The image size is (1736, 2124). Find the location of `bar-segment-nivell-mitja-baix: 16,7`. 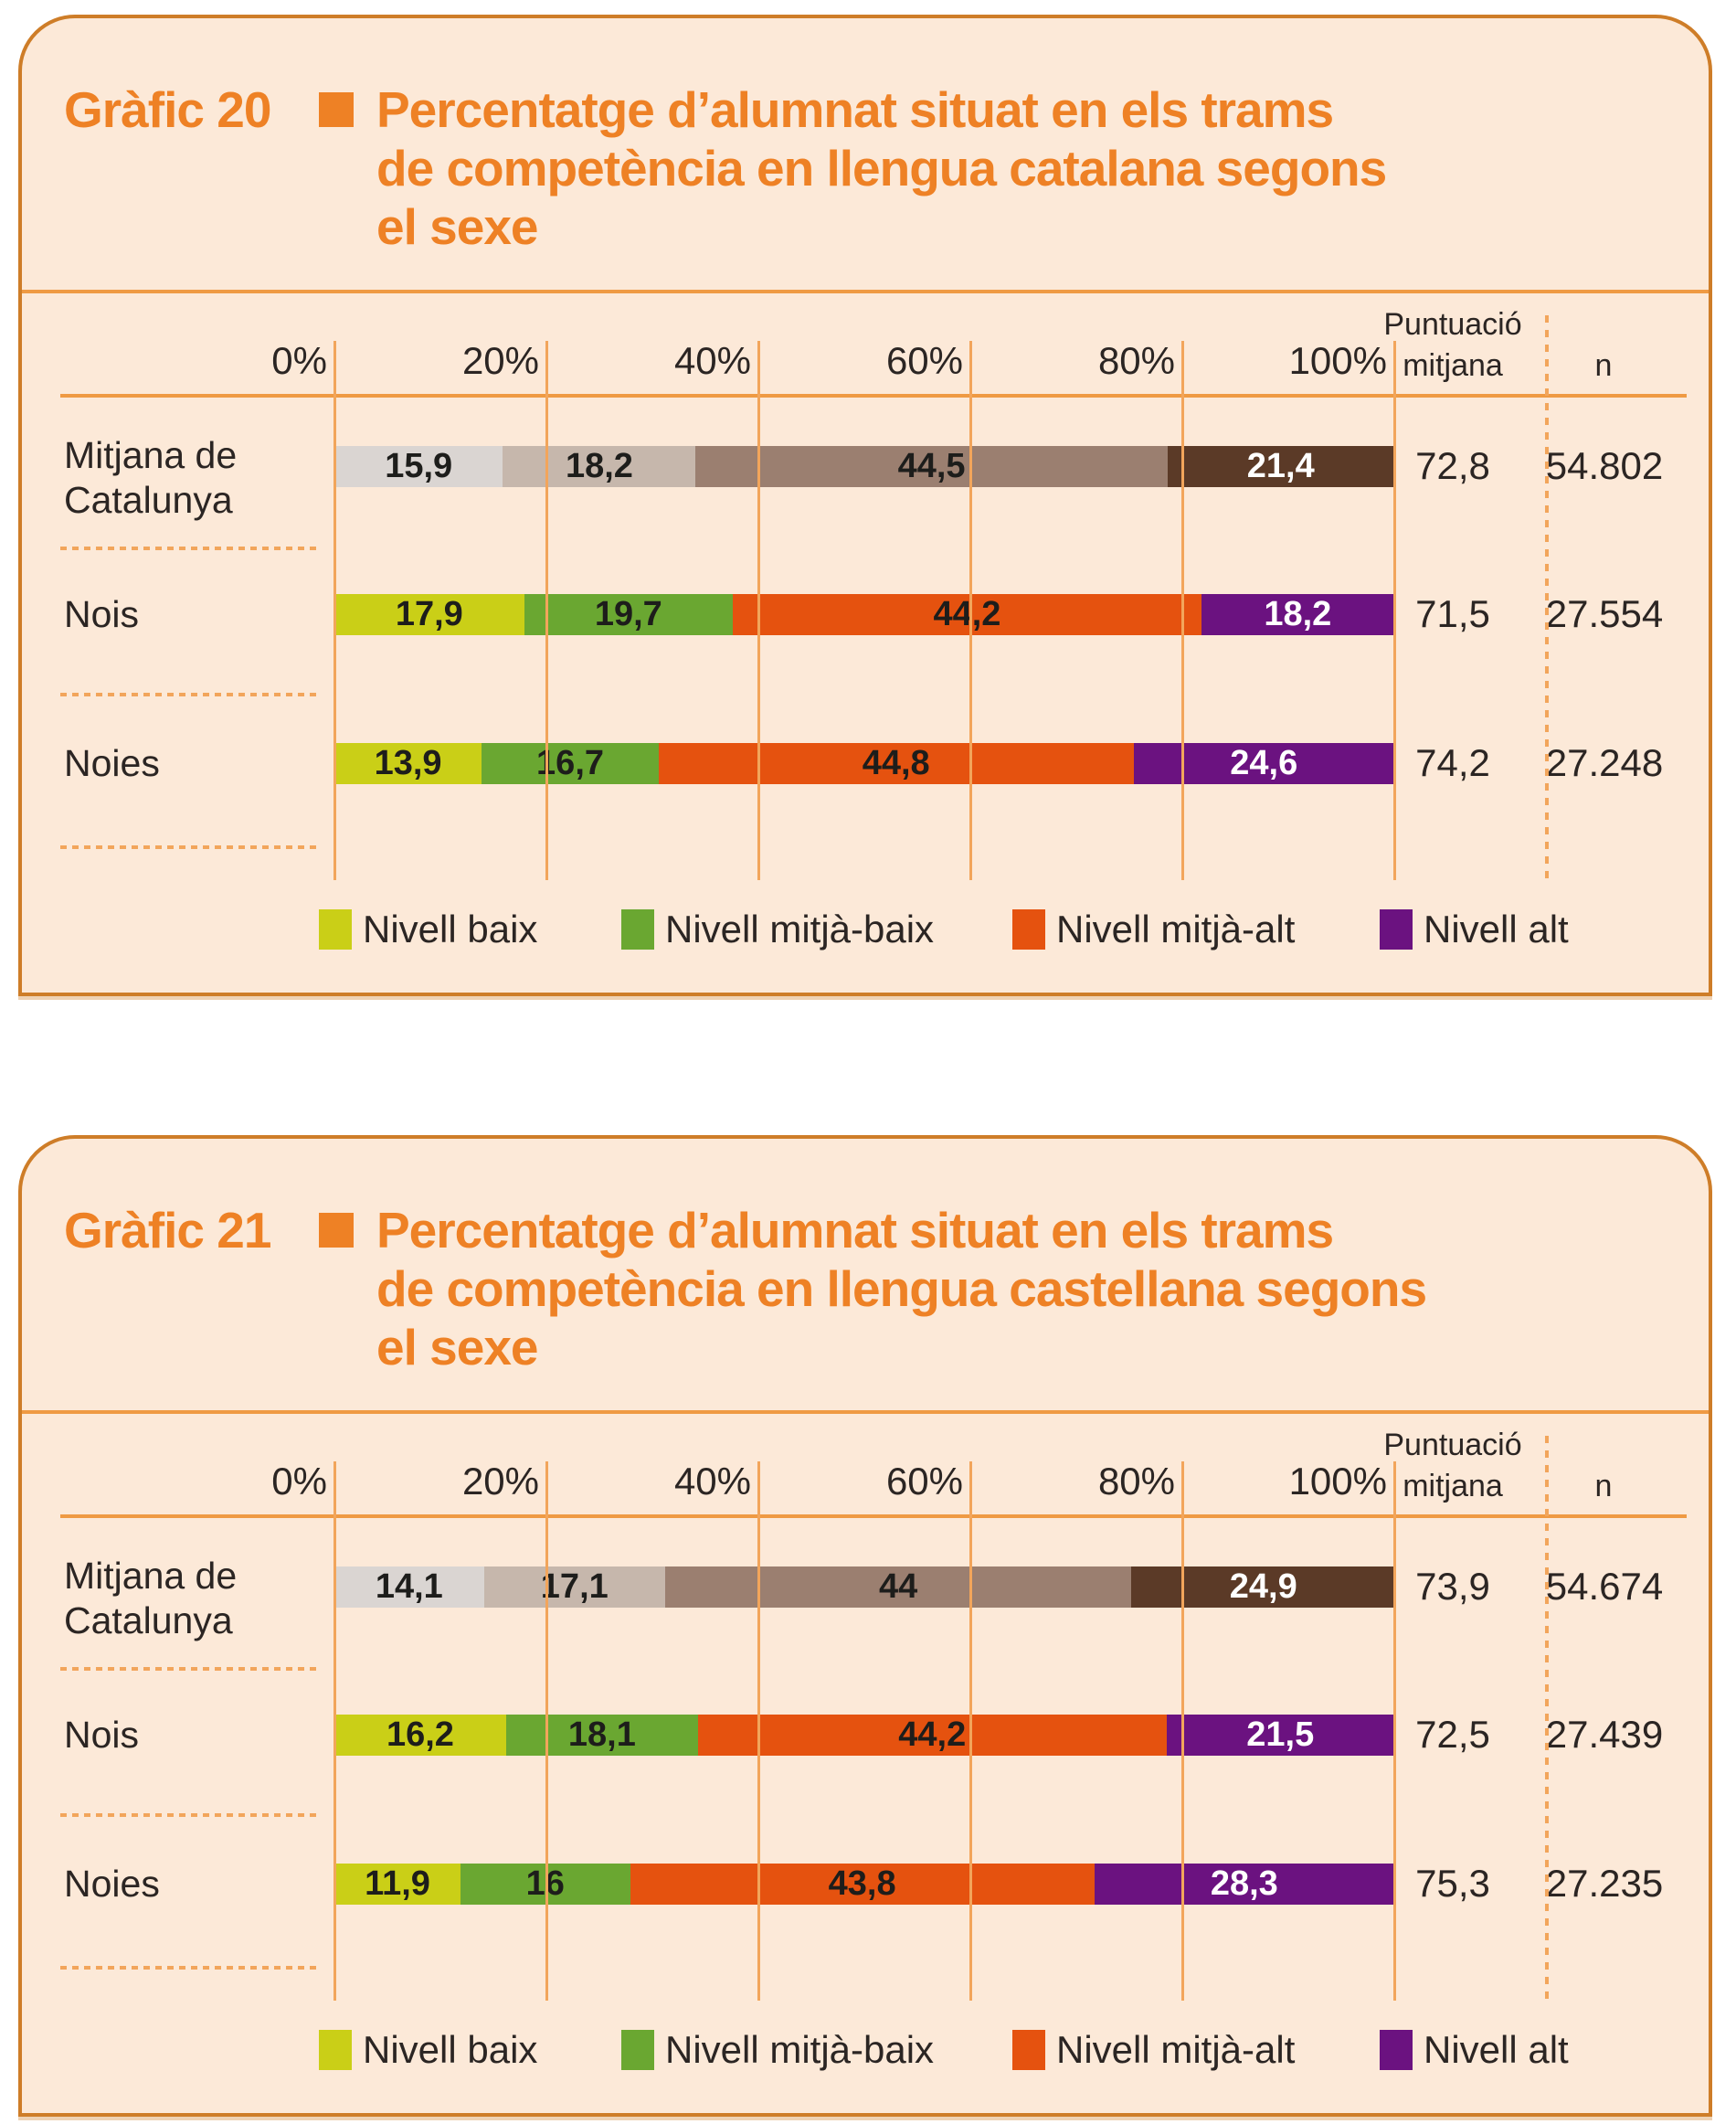

bar-segment-nivell-mitja-baix: 16,7 is located at coordinates (570, 763).